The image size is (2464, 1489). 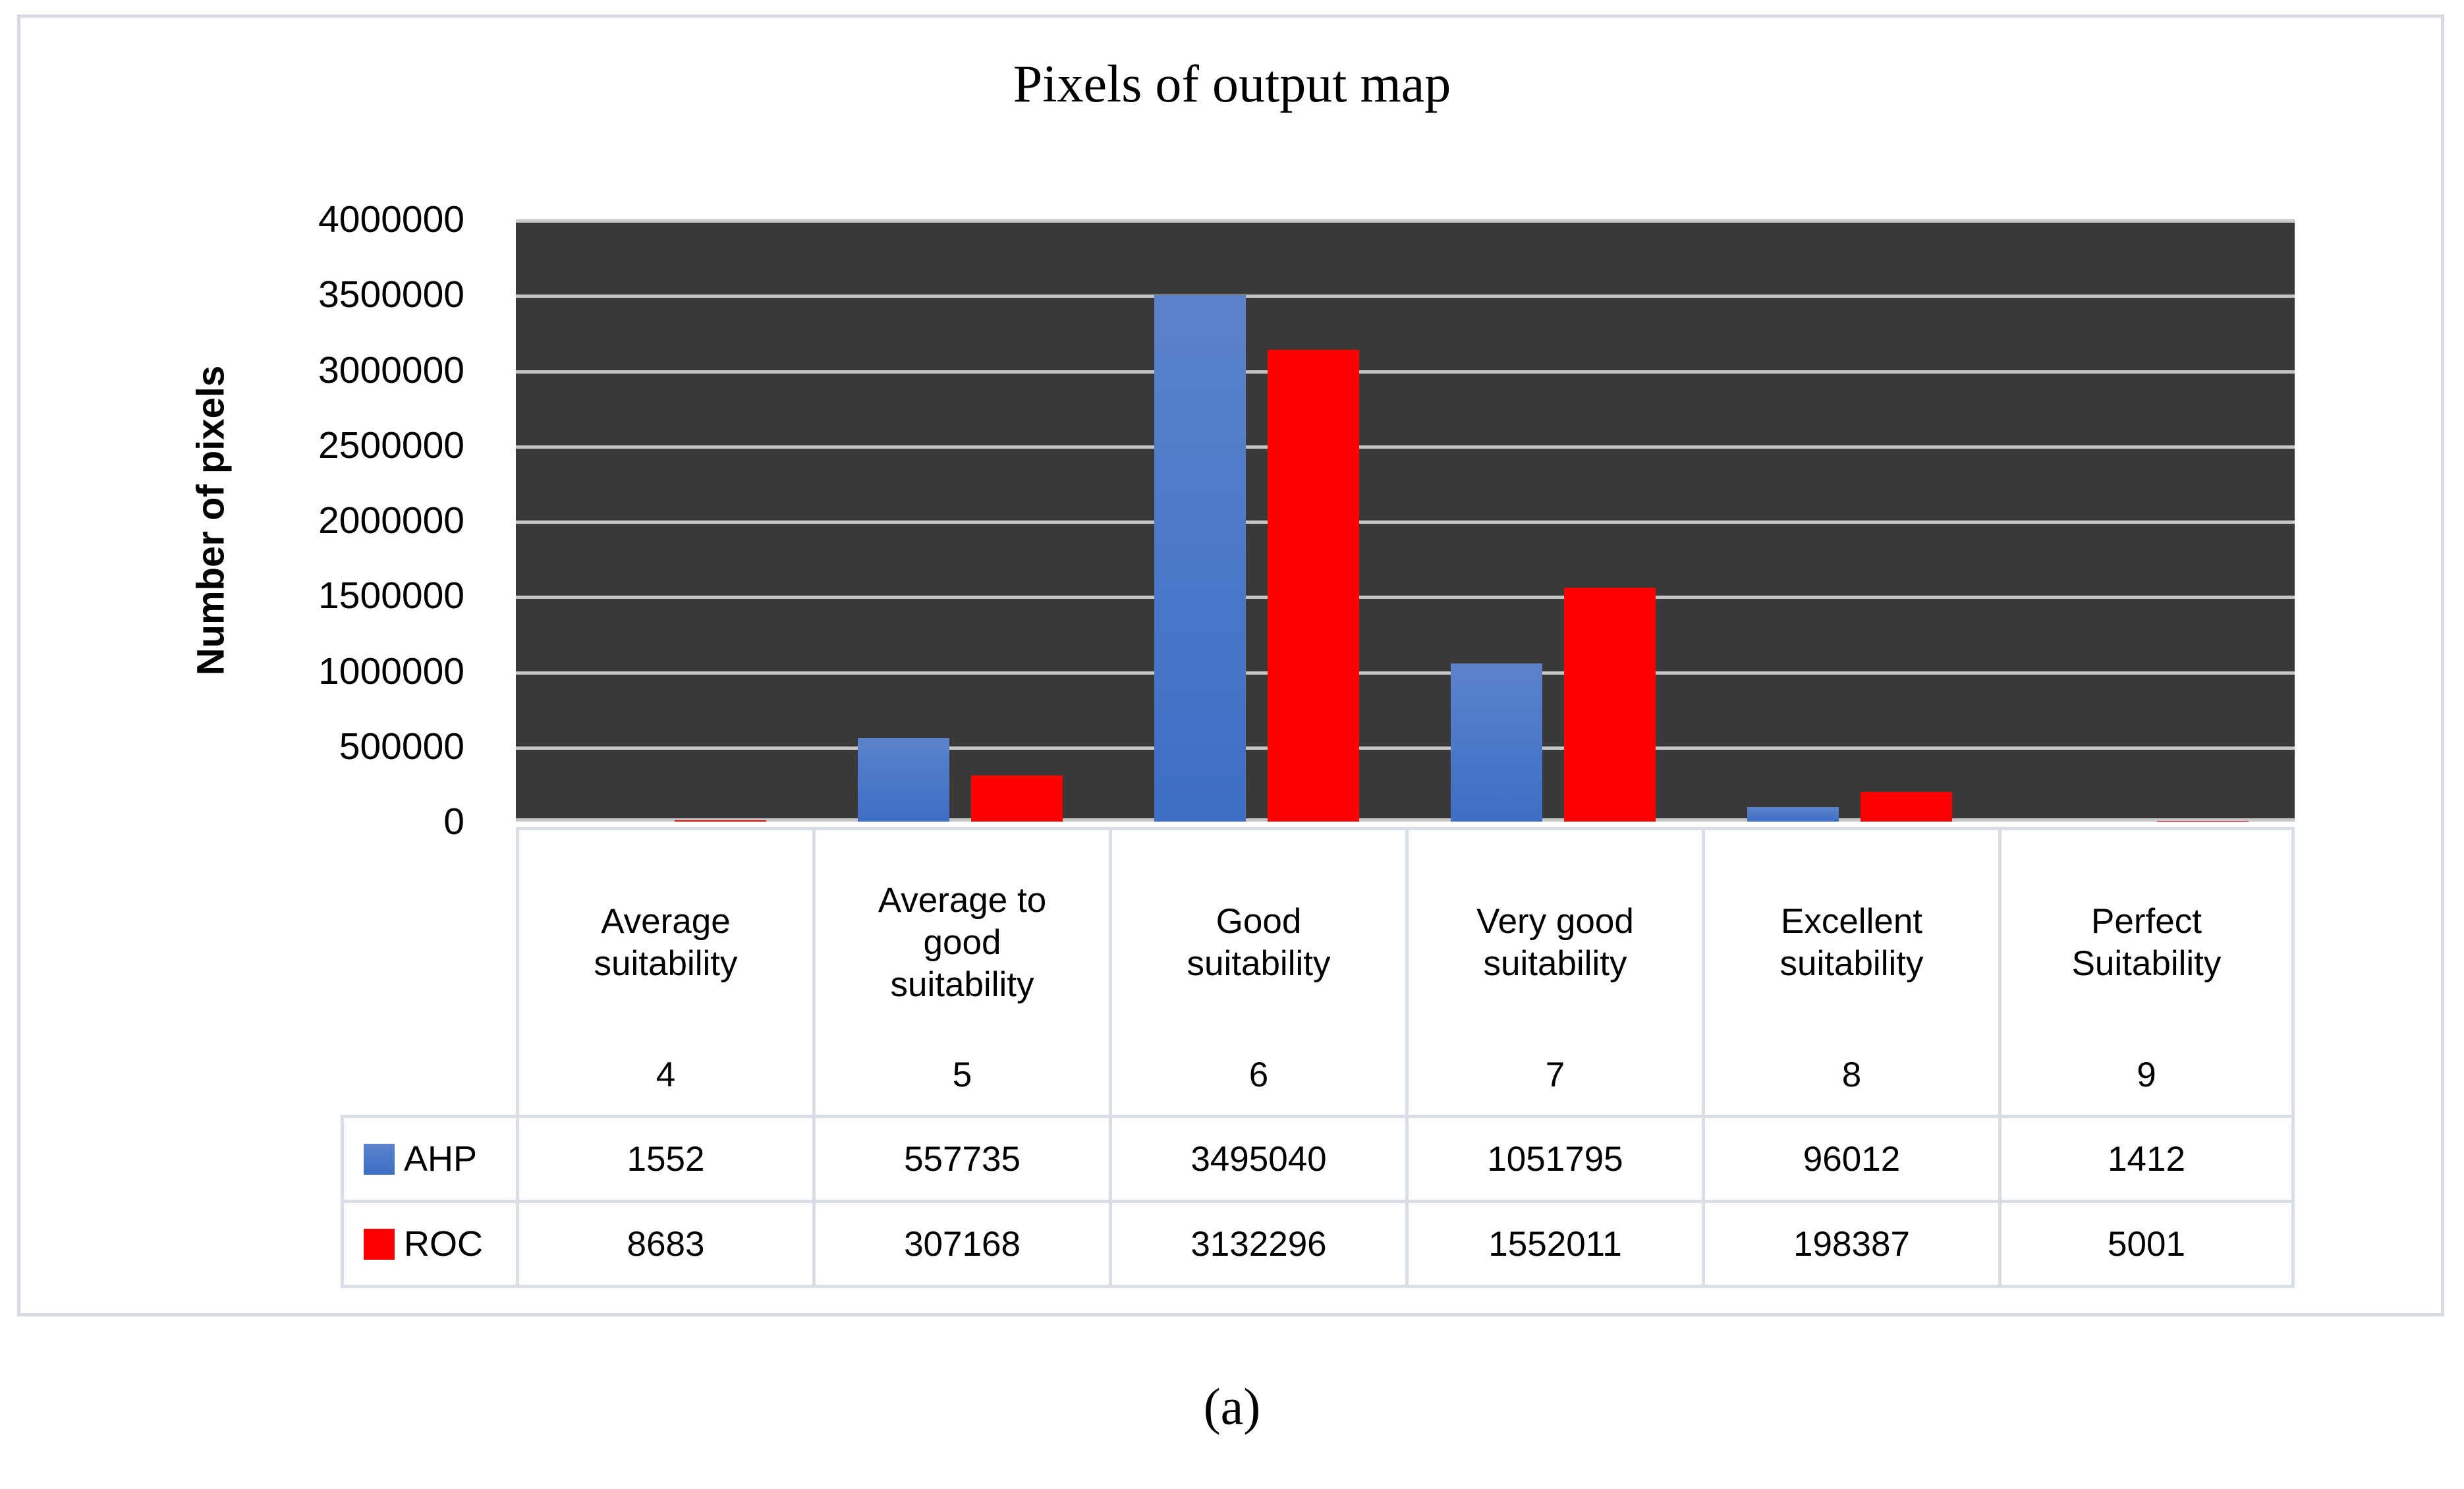 What do you see at coordinates (1232, 84) in the screenshot?
I see `chart-title: Pixels of output map` at bounding box center [1232, 84].